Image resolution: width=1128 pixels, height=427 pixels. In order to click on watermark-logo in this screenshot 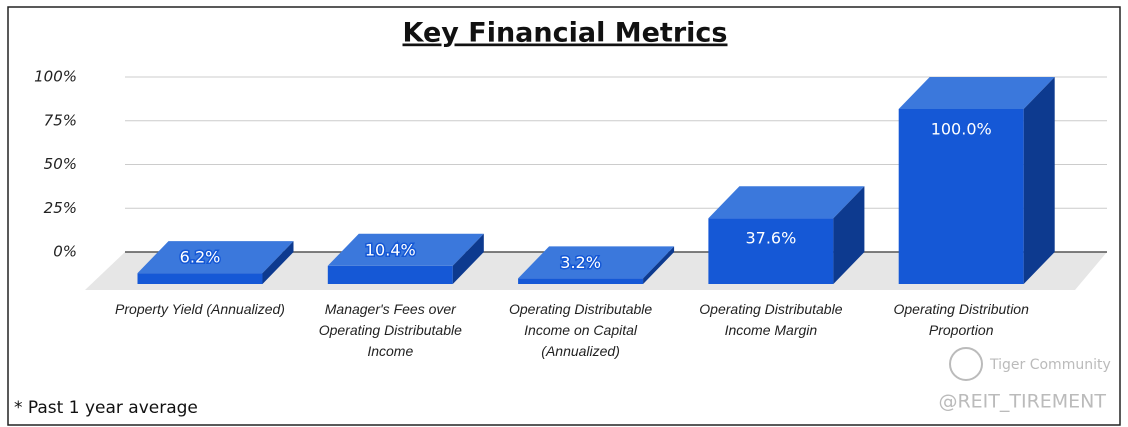, I will do `click(966, 364)`.